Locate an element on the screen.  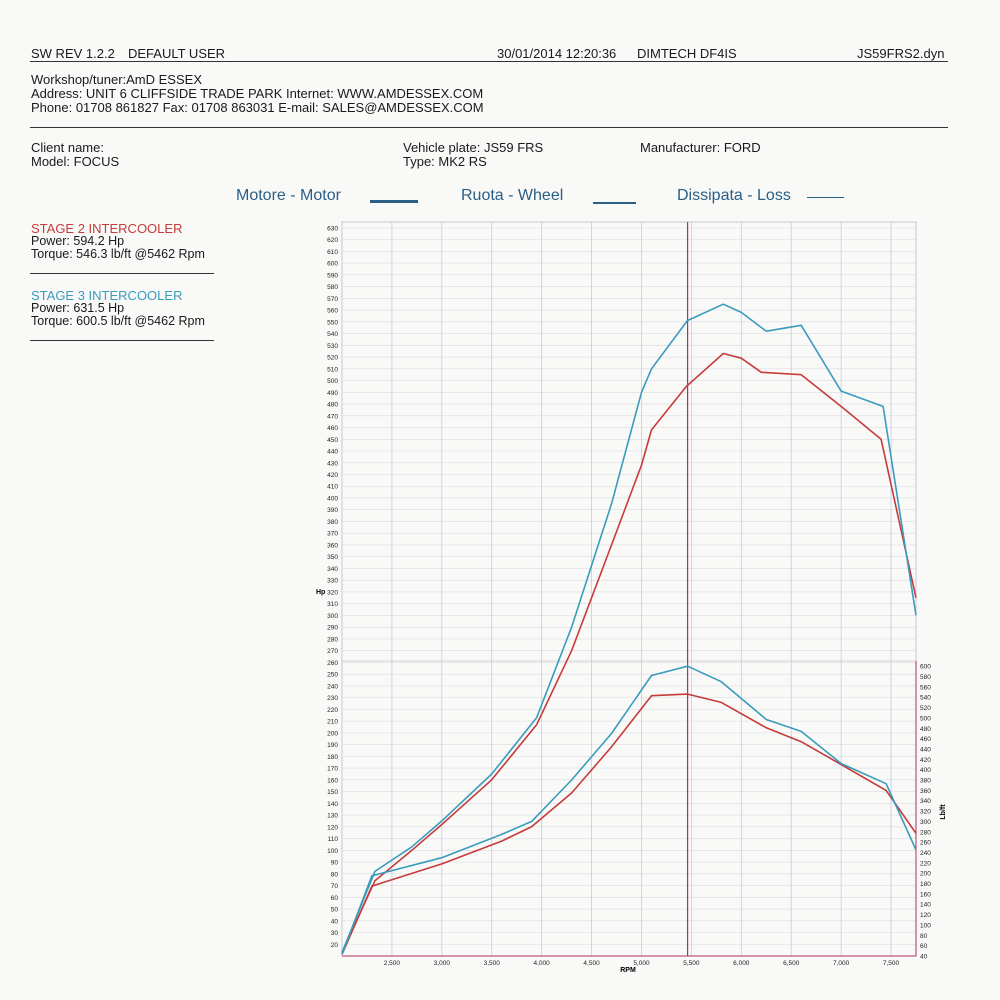
y-tick-label: 630 is located at coordinates (332, 228).